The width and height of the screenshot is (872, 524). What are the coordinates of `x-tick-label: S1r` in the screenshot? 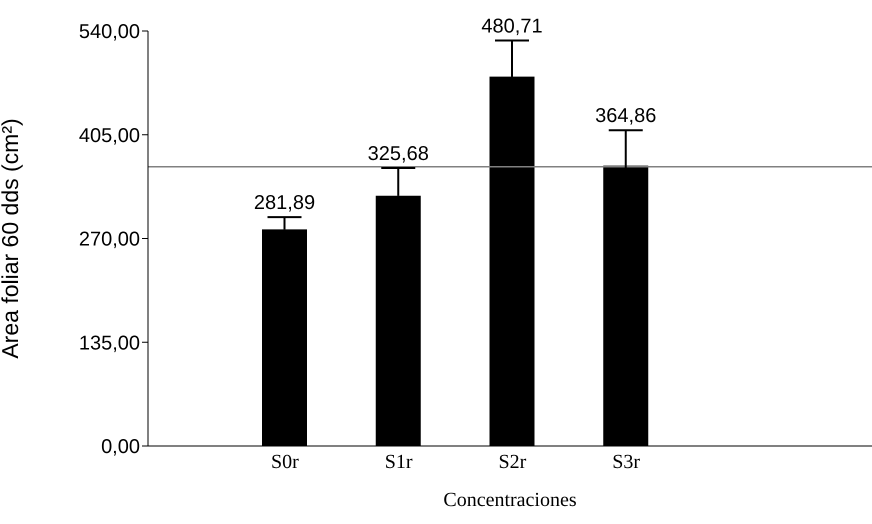 It's located at (398, 462).